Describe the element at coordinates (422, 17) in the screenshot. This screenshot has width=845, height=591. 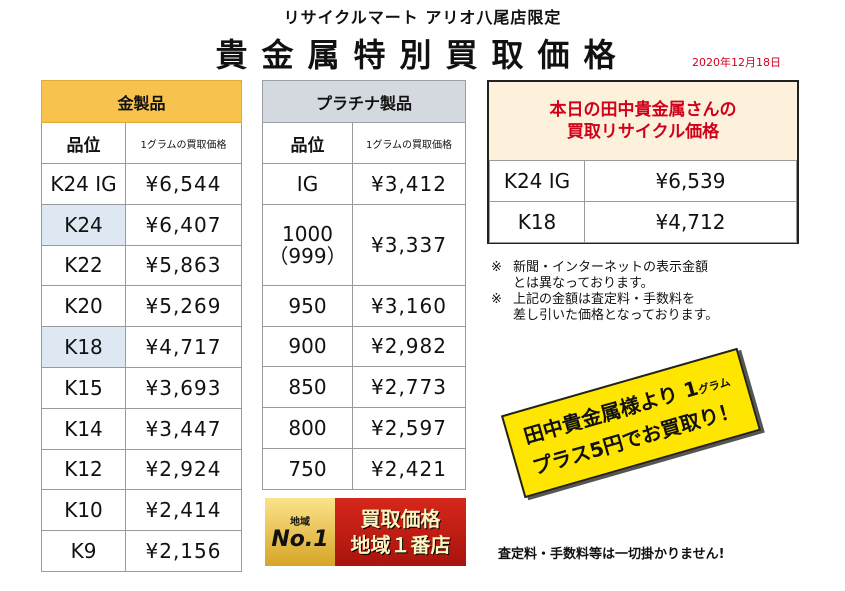
I see `store-name: リサイクルマート アリオ八尾店限定` at that location.